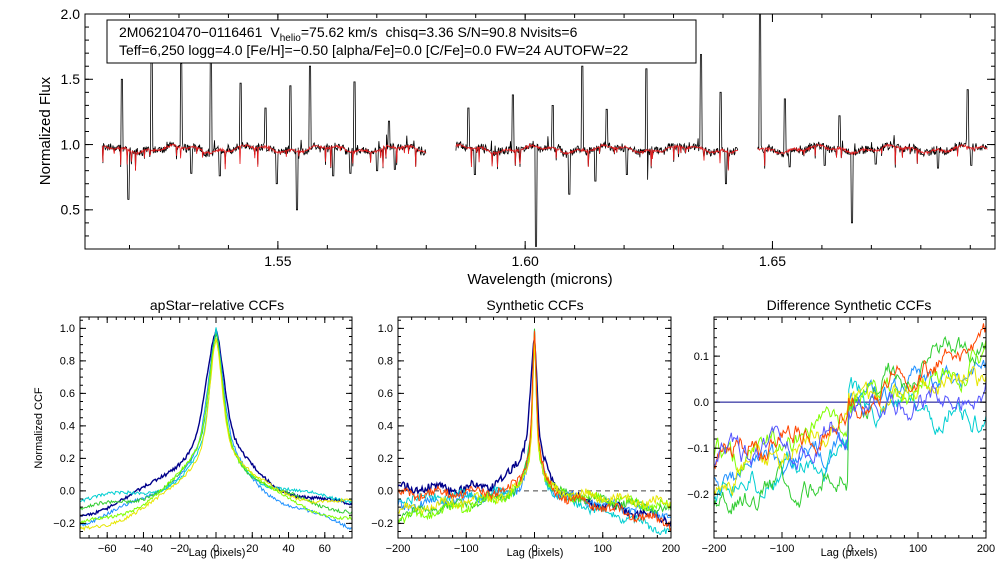 The height and width of the screenshot is (576, 1008). Describe the element at coordinates (698, 449) in the screenshot. I see `y-tick-label: −0.1` at that location.